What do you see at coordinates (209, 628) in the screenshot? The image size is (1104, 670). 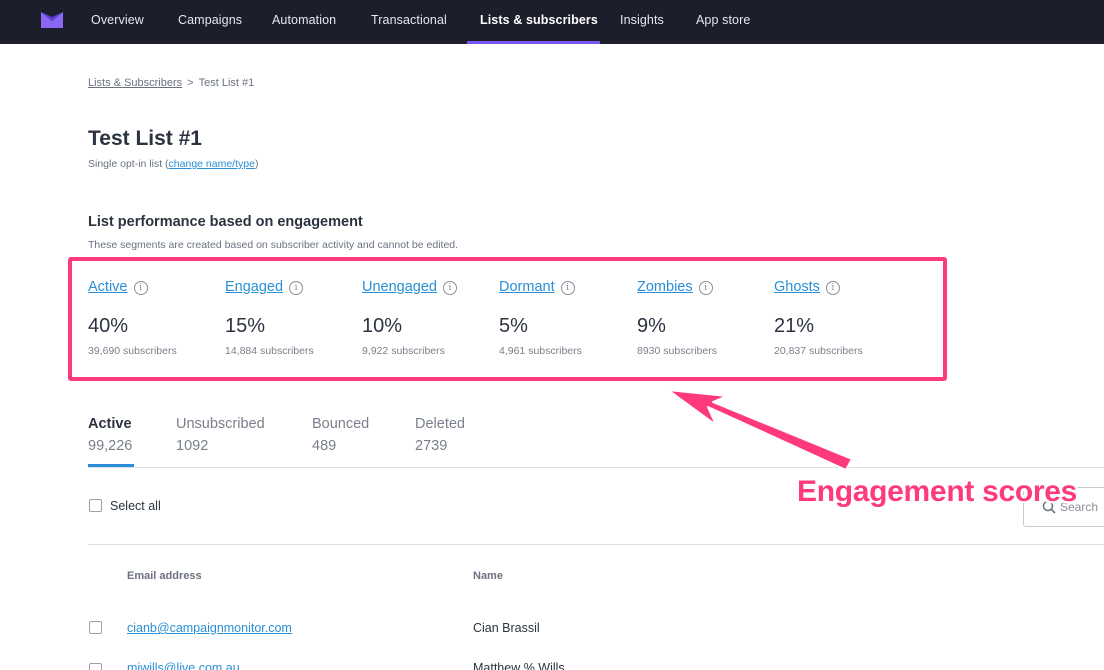 I see `row-email-link: cianb@campaignmonitor.com` at bounding box center [209, 628].